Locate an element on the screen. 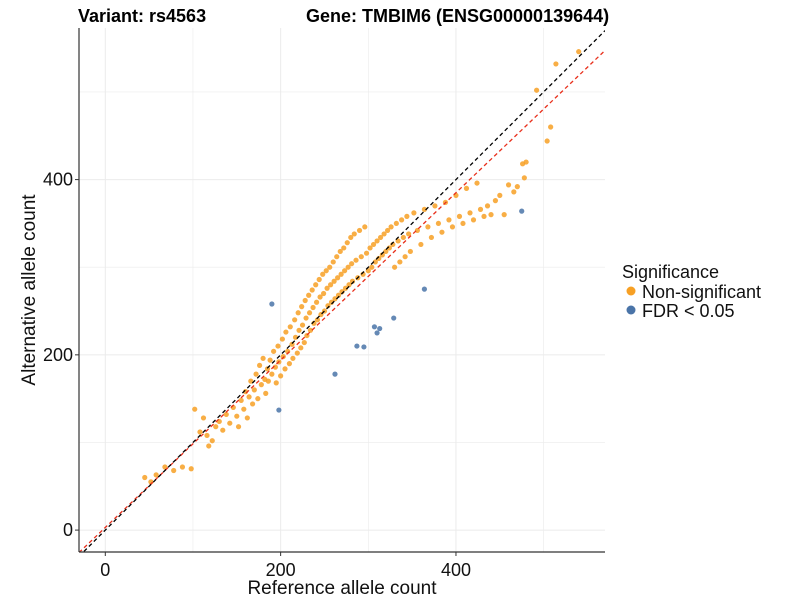 The image size is (800, 600). x-tick-label-200: 200 is located at coordinates (281, 570).